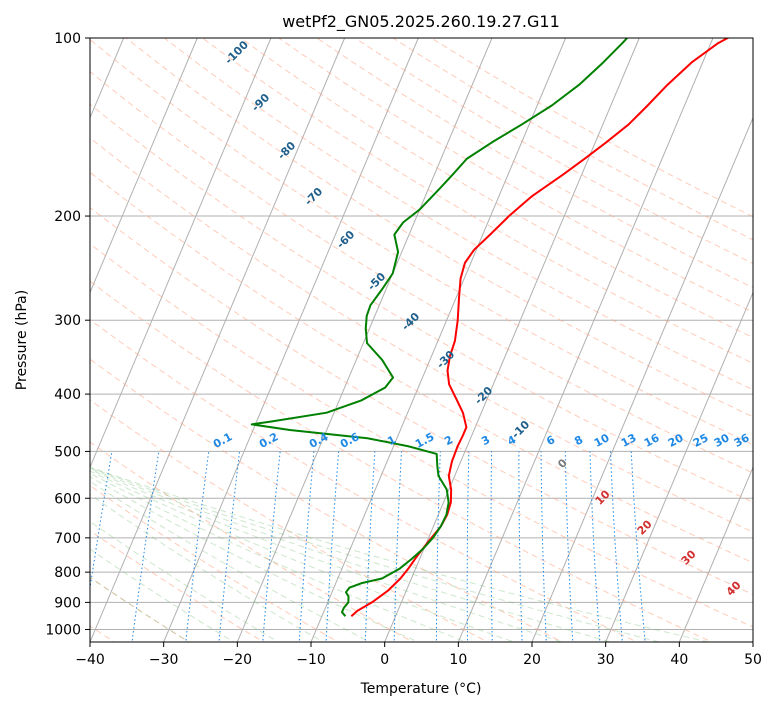 The height and width of the screenshot is (708, 775). Describe the element at coordinates (350, 440) in the screenshot. I see `mixing-ratio-label: 0.6` at that location.